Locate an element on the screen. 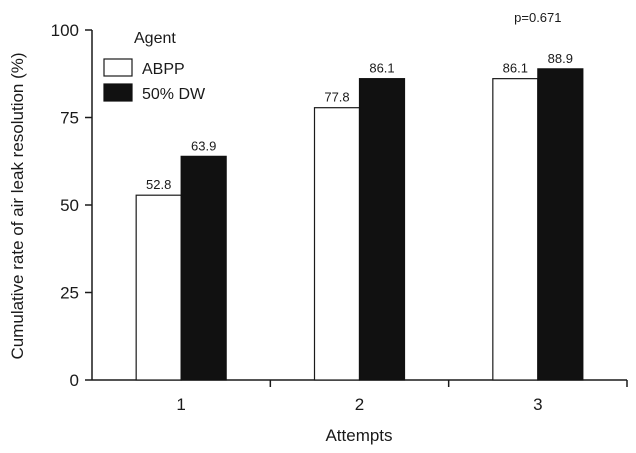 This screenshot has height=453, width=636. p-value-annotation: p=0.671 is located at coordinates (537, 17).